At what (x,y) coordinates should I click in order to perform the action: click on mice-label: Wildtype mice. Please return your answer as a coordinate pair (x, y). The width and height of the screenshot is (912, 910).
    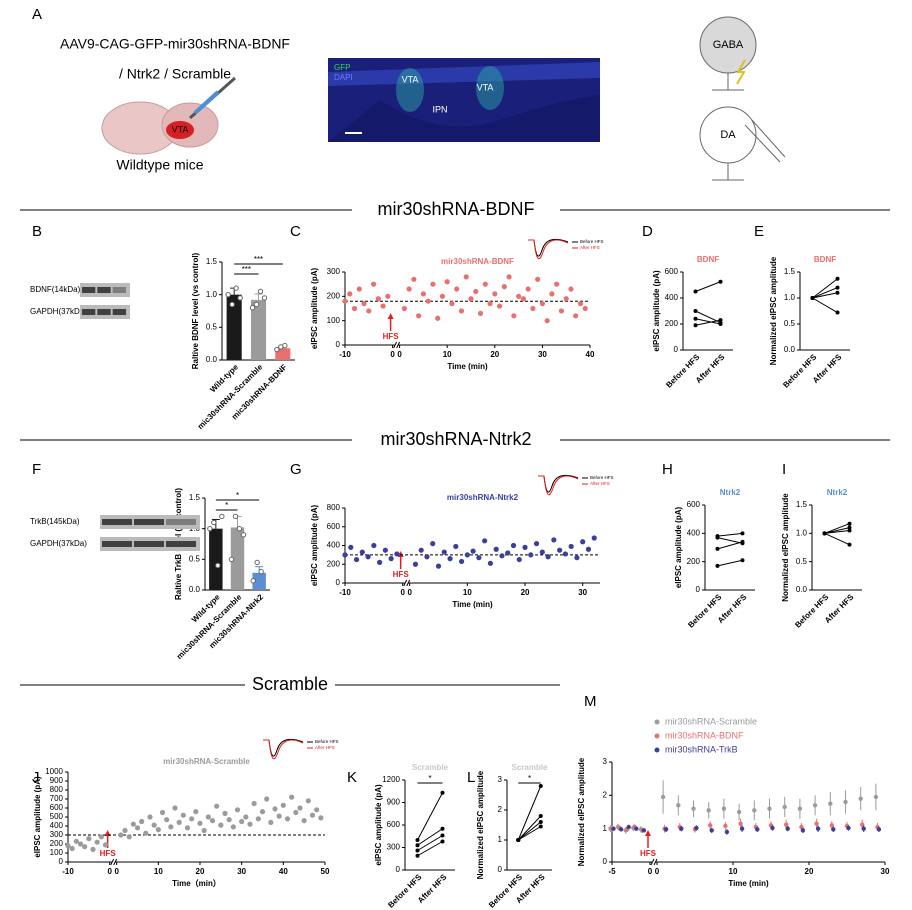
    Looking at the image, I should click on (159, 165).